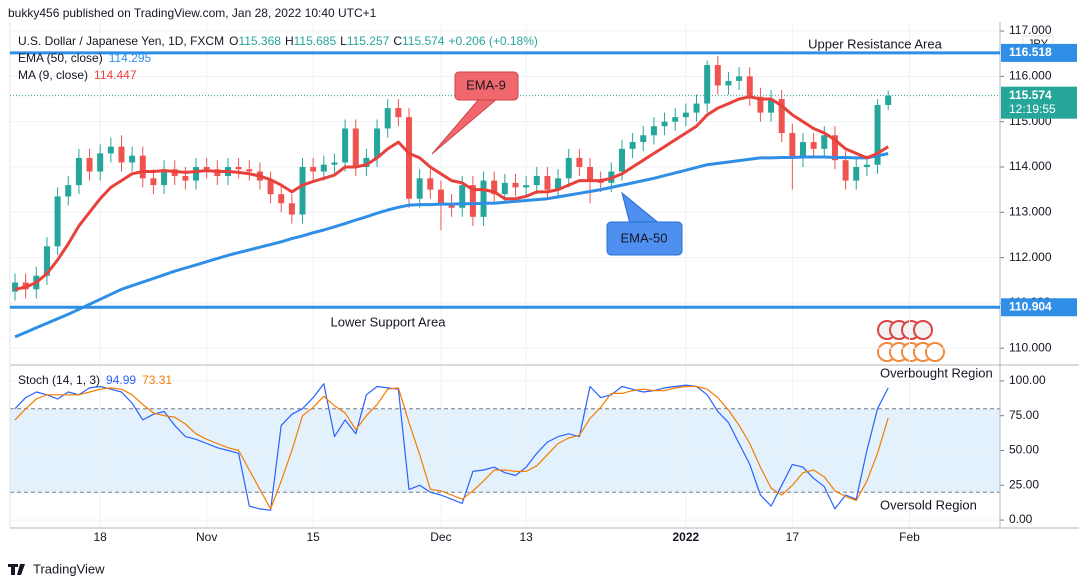  I want to click on callout-text: EMA-50, so click(644, 237).